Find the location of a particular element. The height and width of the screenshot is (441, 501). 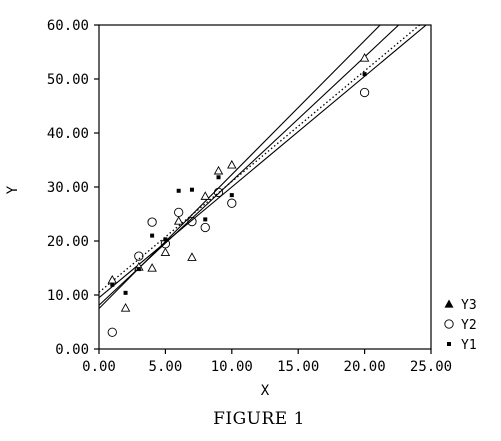

legend-label-y1: Y1 is located at coordinates (469, 345).